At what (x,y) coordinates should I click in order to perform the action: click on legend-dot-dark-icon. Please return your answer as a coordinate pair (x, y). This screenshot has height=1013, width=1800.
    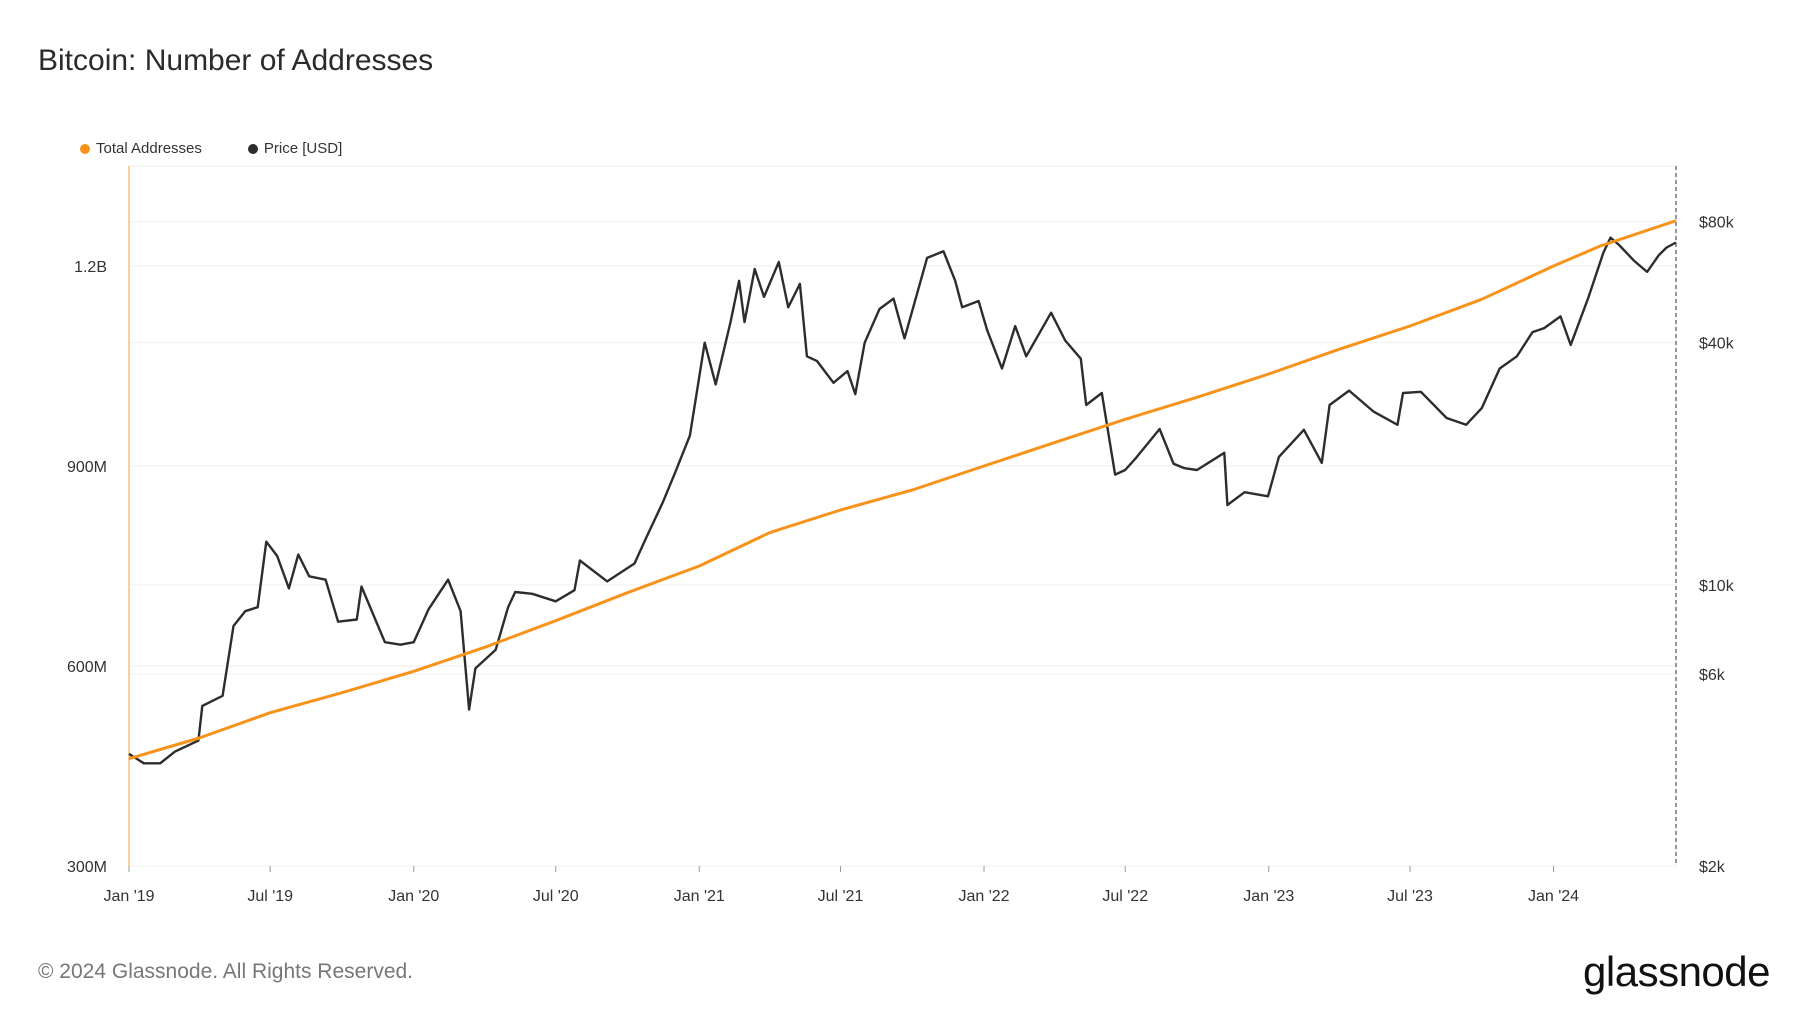
    Looking at the image, I should click on (252, 148).